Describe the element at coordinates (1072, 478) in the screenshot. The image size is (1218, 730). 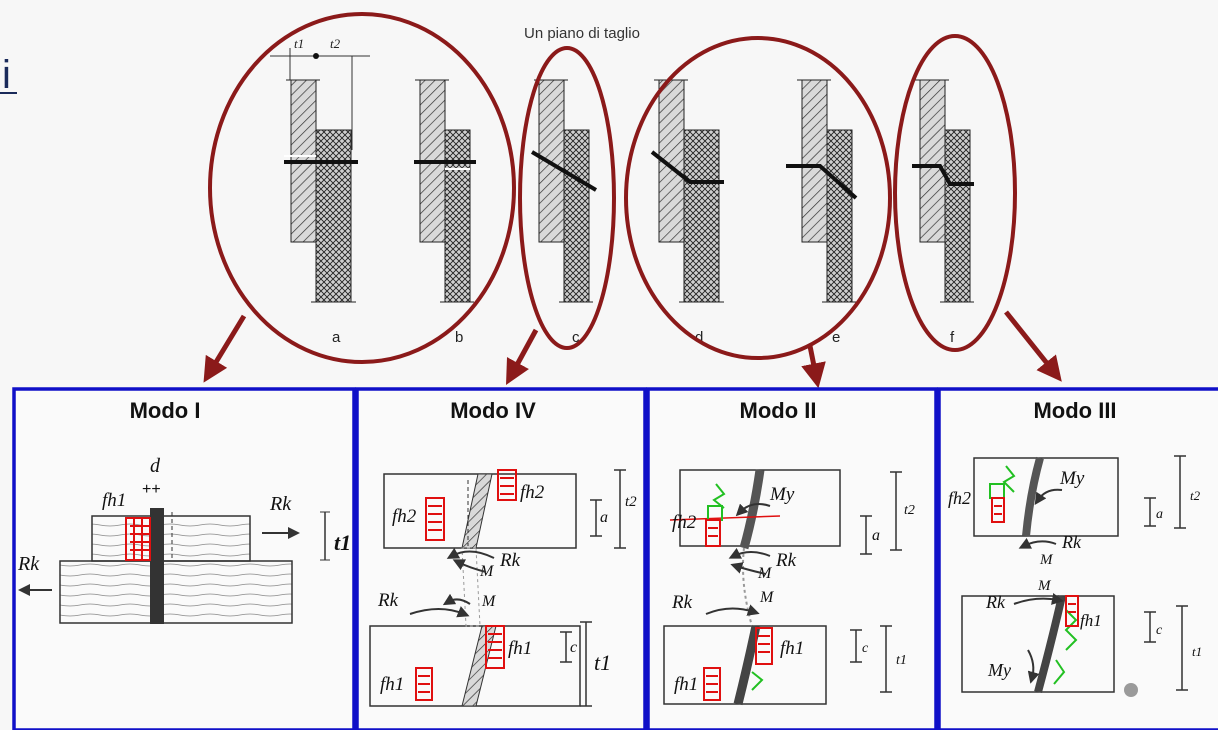
I see `label-my-upper-modo-iii: My` at that location.